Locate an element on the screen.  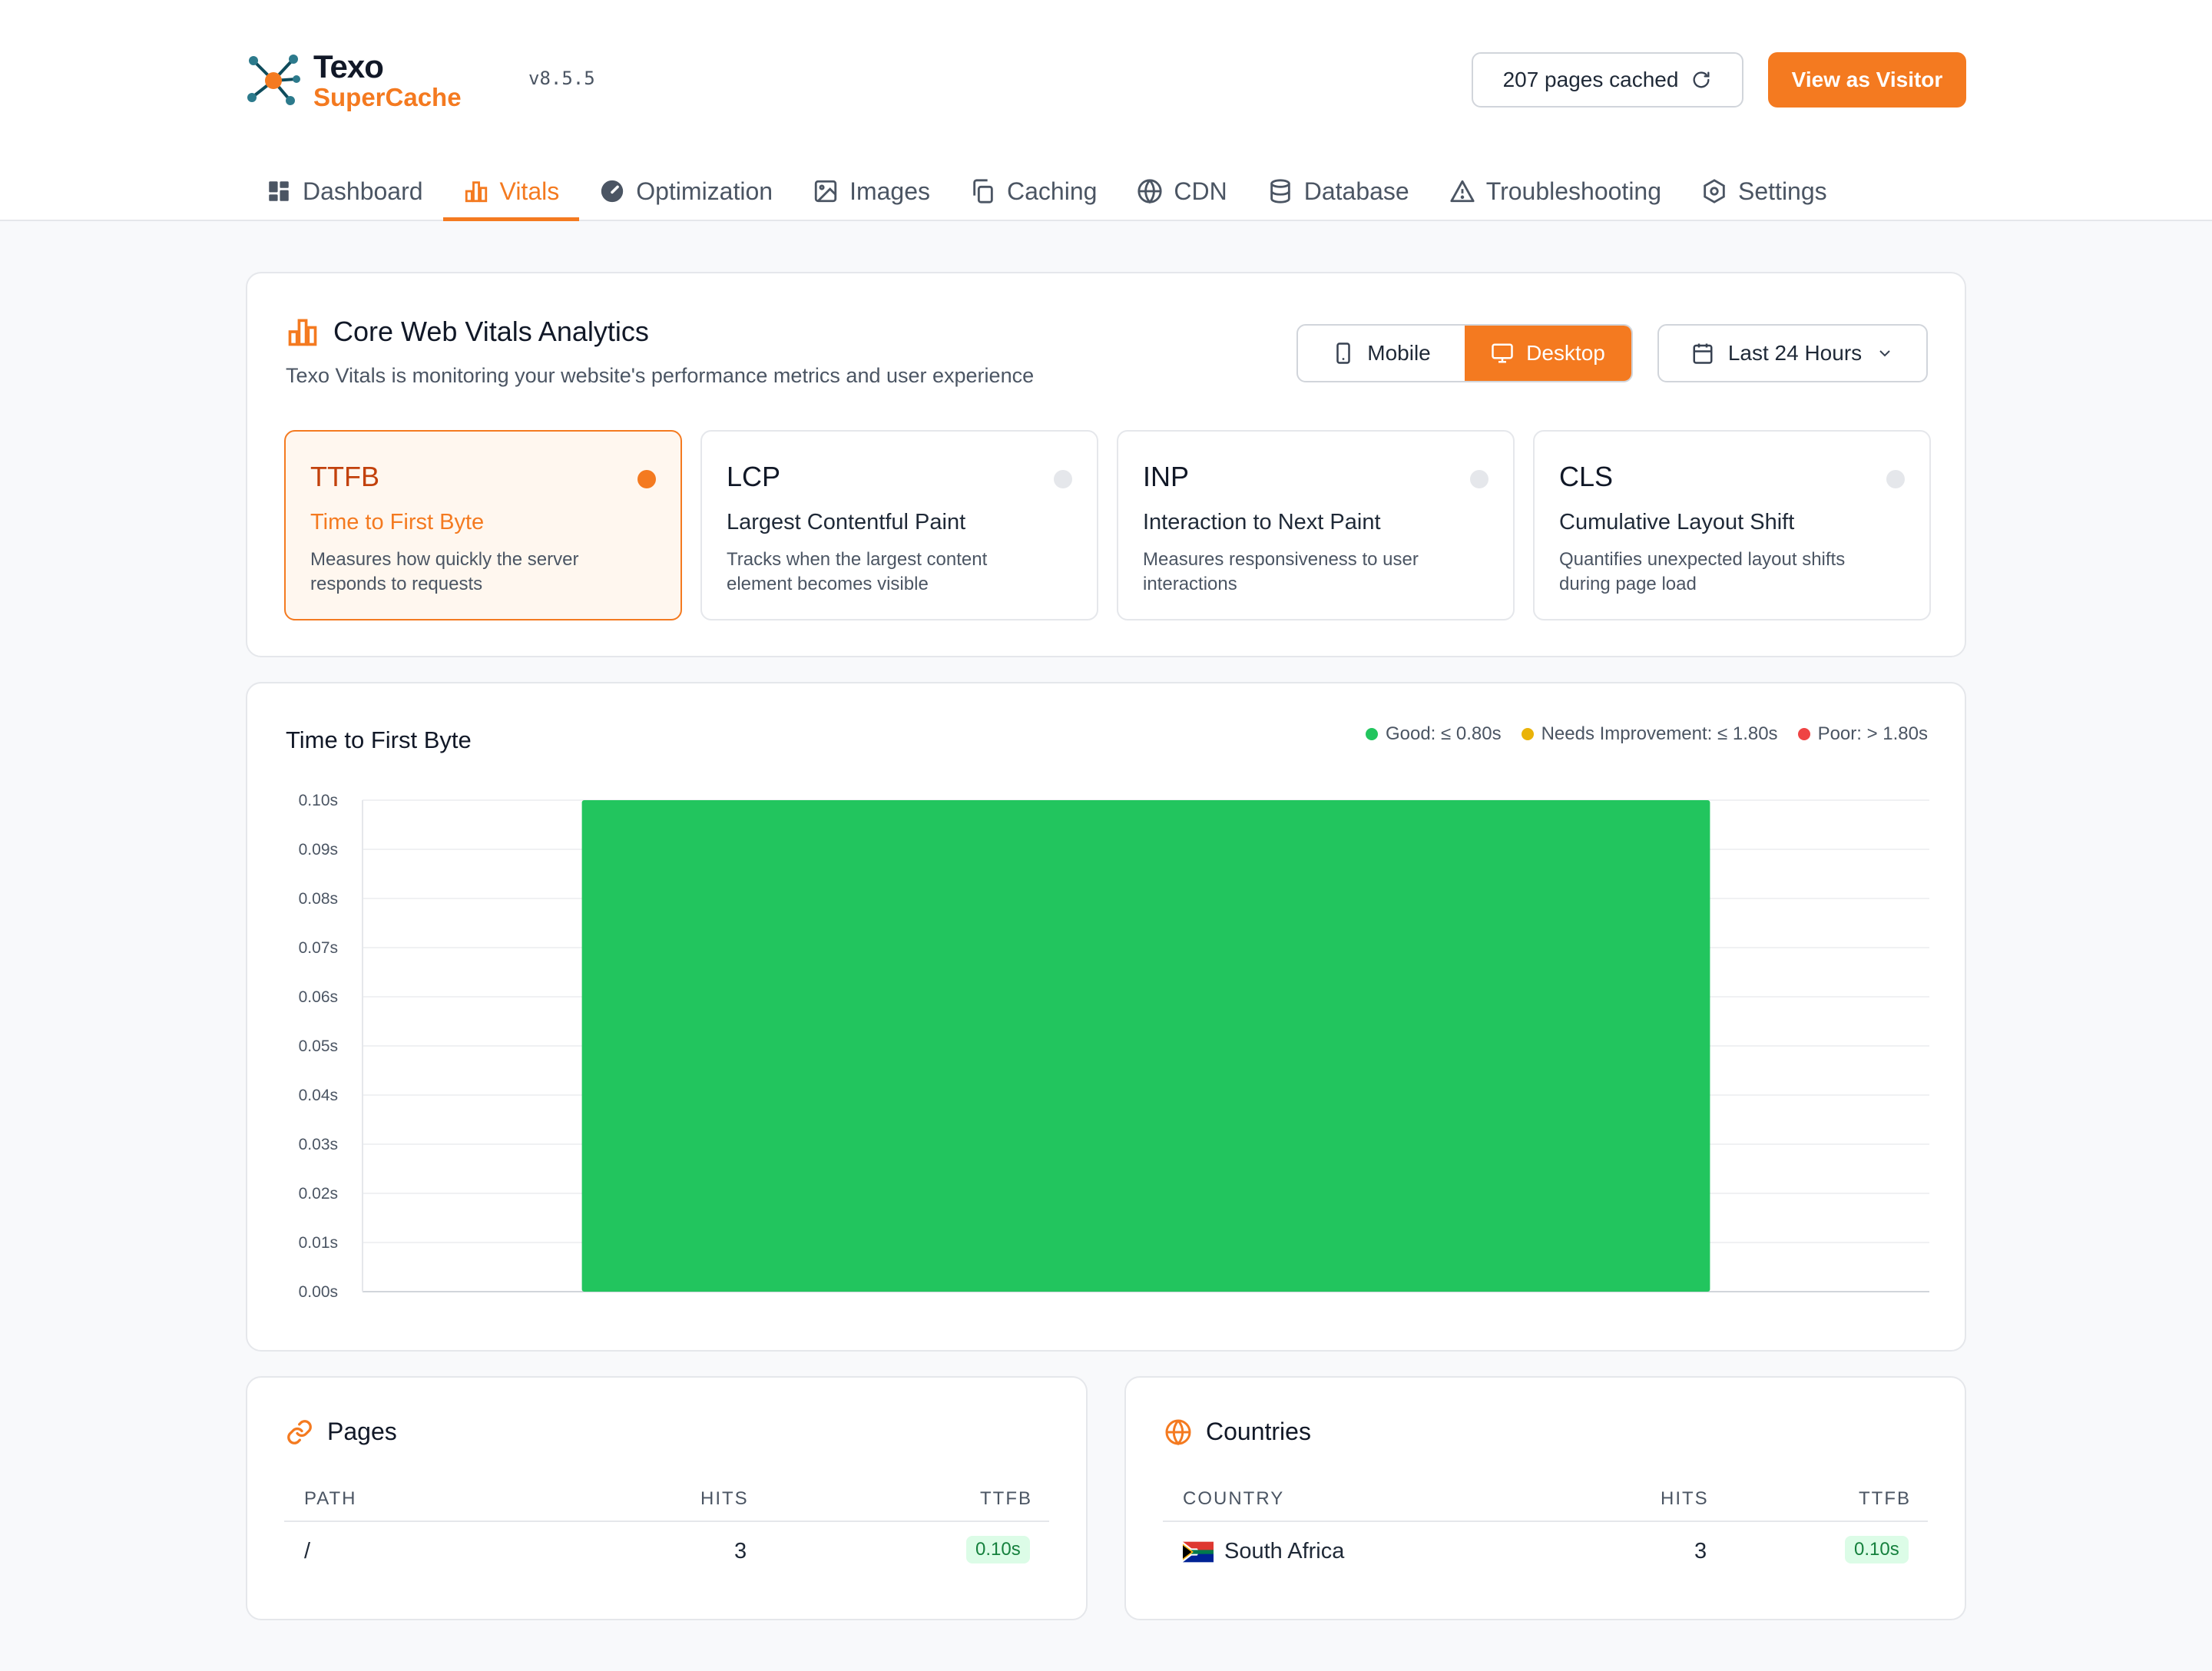
countries-header-hits: HITS is located at coordinates (1685, 1498).